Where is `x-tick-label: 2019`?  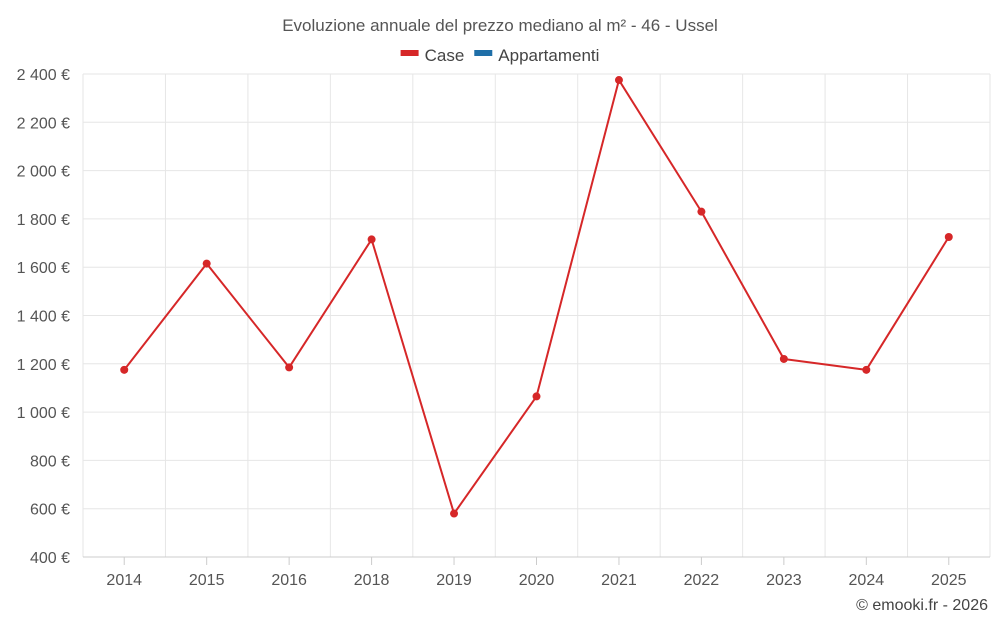 x-tick-label: 2019 is located at coordinates (454, 580).